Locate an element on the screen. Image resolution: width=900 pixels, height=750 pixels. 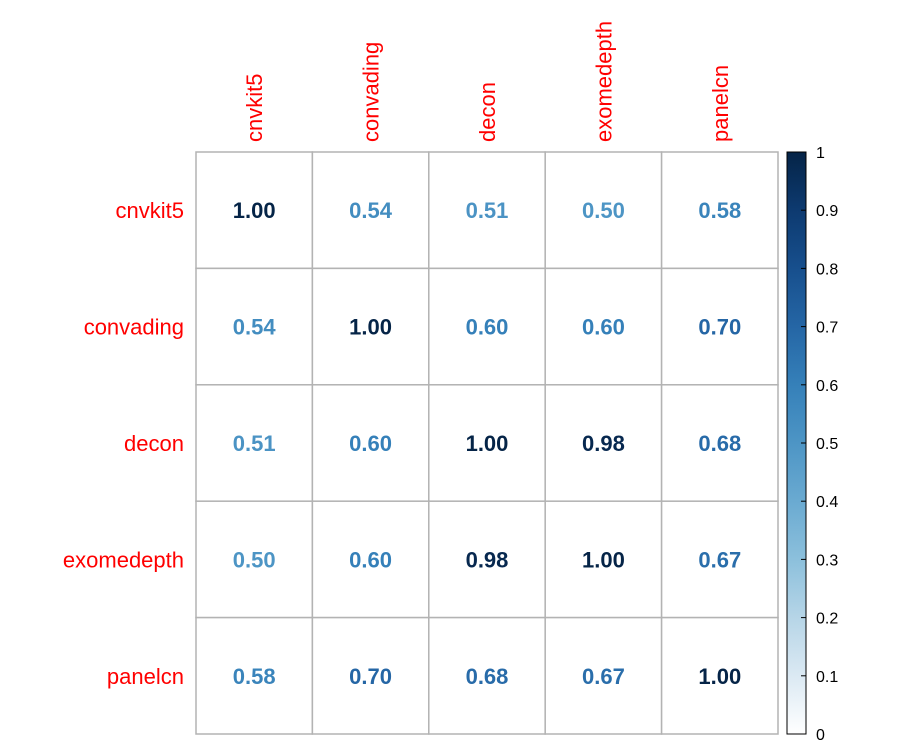
colorbar-legend: 0 0.1 0.2 0.3 0.4 0.5 0.6 0.7 0.8 0.9 1 is located at coordinates (812, 444).